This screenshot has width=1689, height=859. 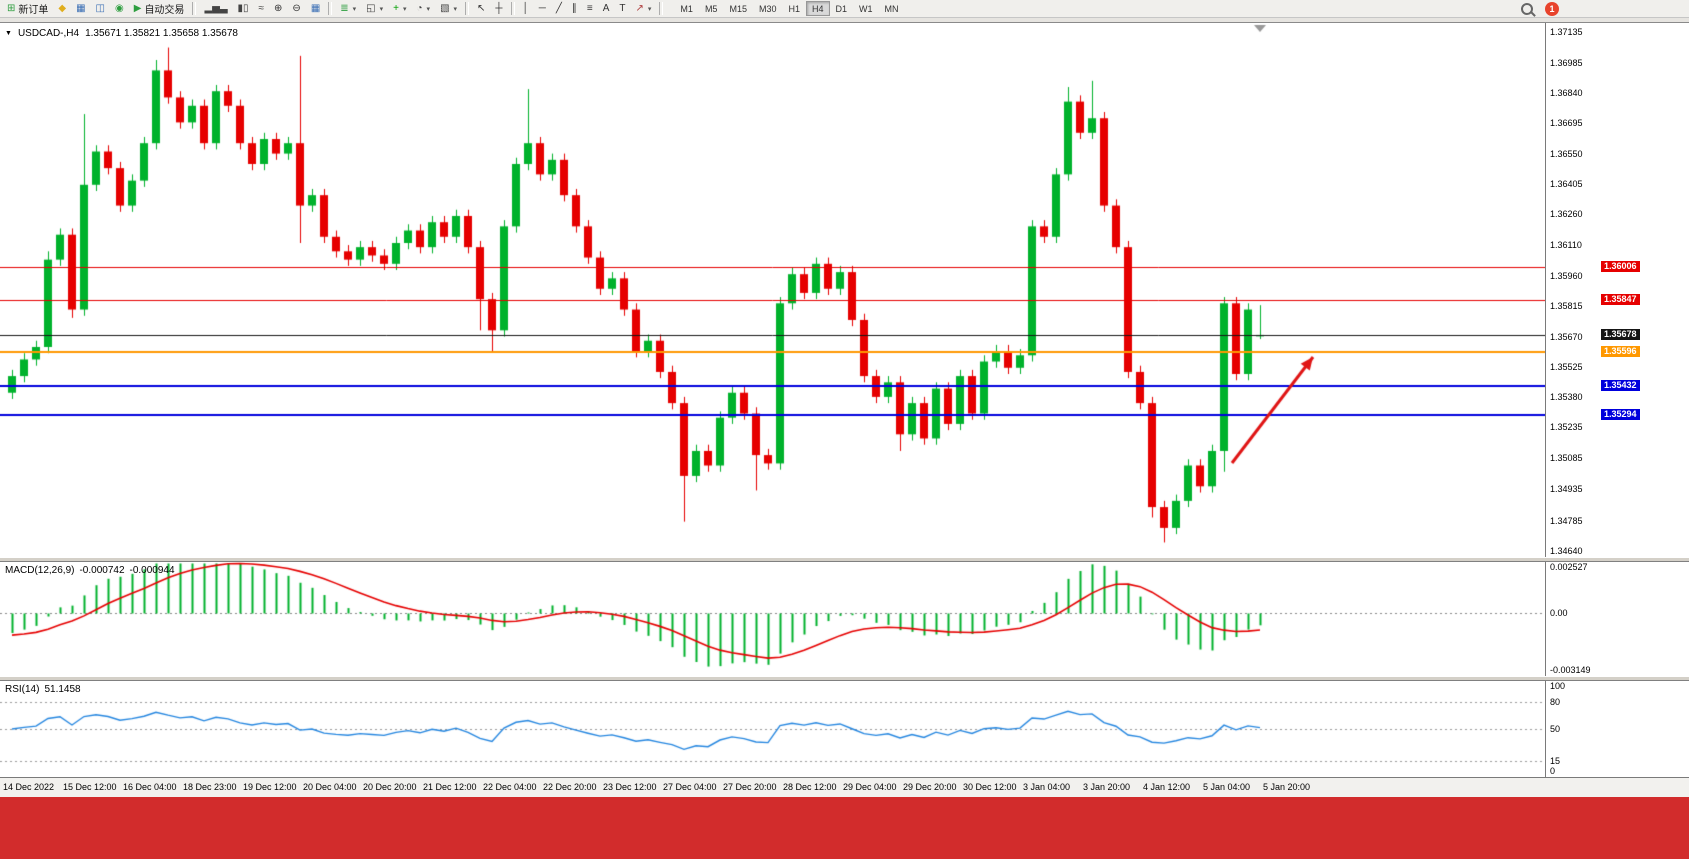 I want to click on profiles-button: ▦, so click(x=80, y=9).